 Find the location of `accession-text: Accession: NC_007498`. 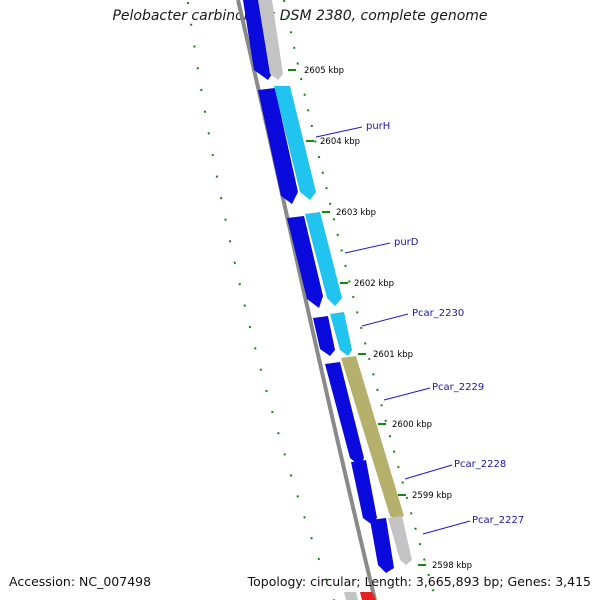

accession-text: Accession: NC_007498 is located at coordinates (80, 581).